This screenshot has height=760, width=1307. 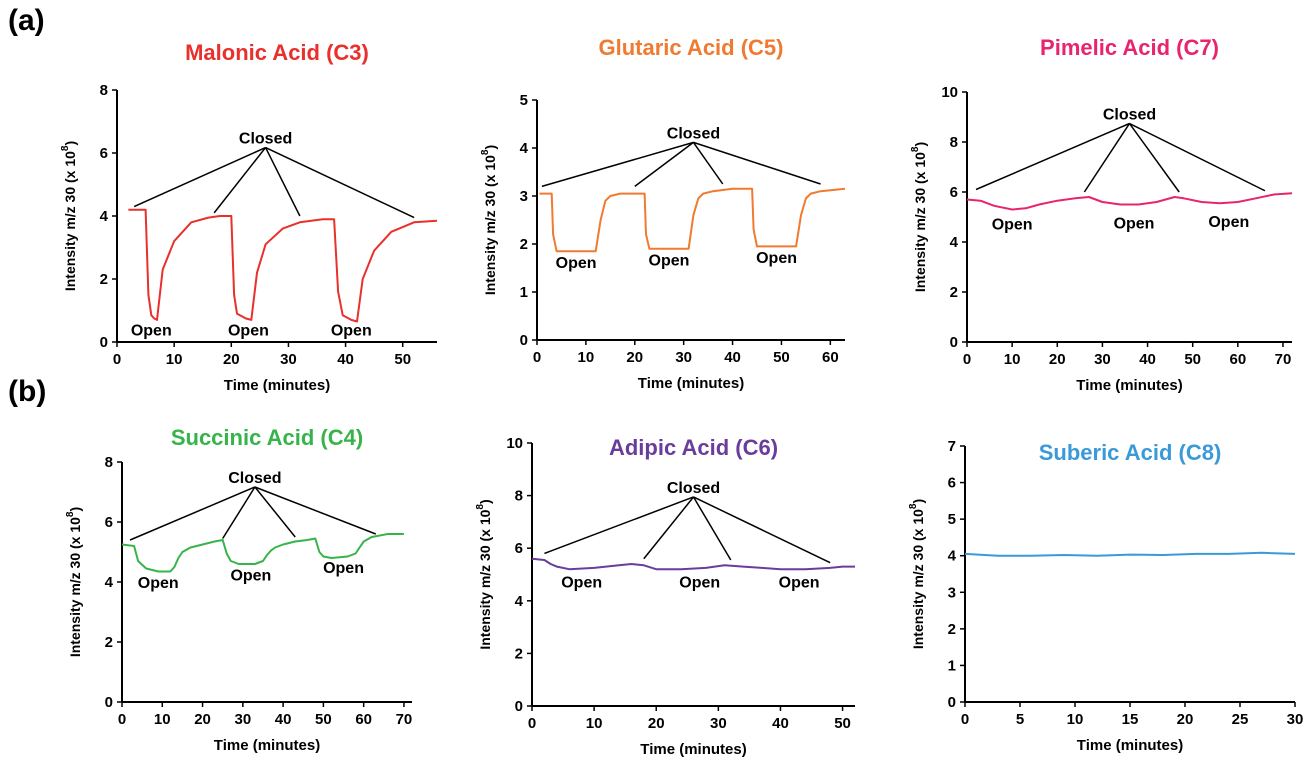 I want to click on chart-1-y-tick-label: 0, so click(x=524, y=340).